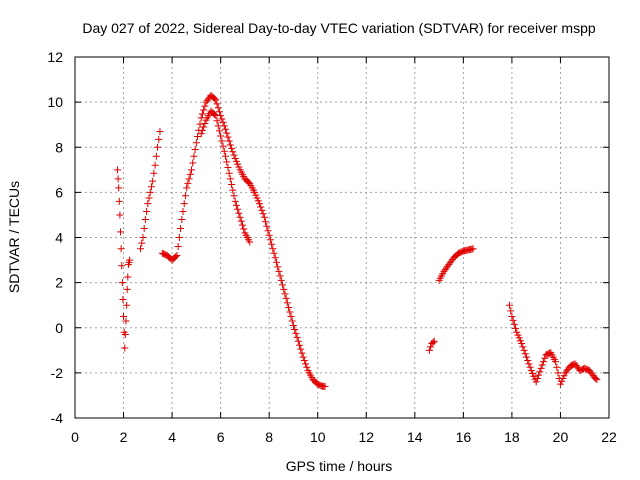 This screenshot has width=640, height=480. Describe the element at coordinates (415, 437) in the screenshot. I see `x-tick-label: 14` at that location.